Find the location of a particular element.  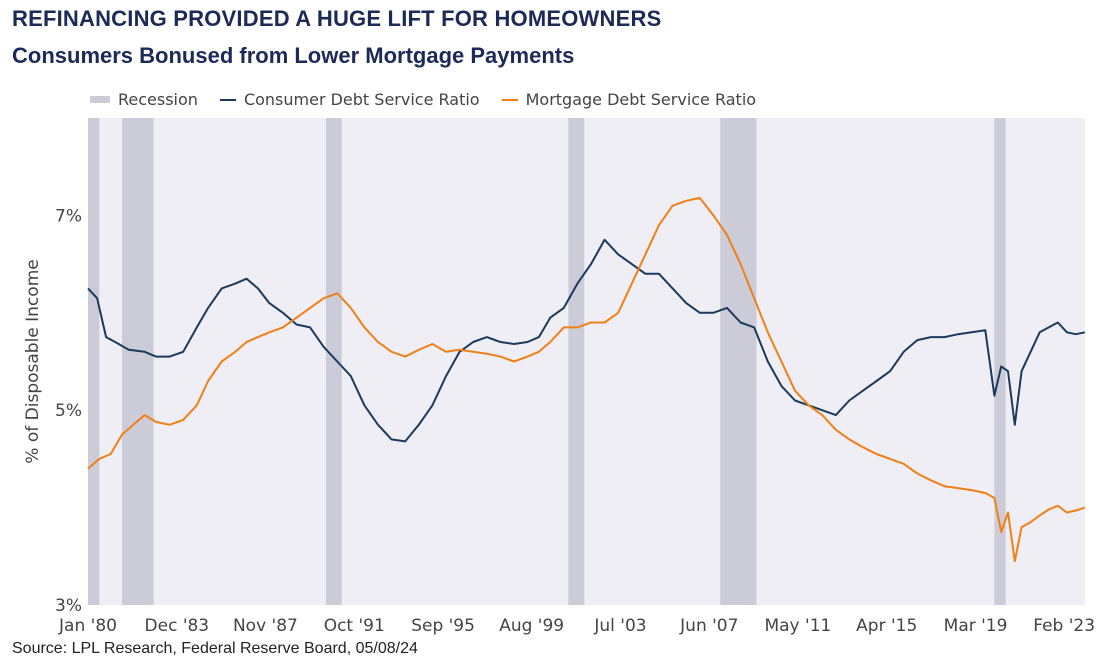

x-tick-label: Nov '87 is located at coordinates (265, 626).